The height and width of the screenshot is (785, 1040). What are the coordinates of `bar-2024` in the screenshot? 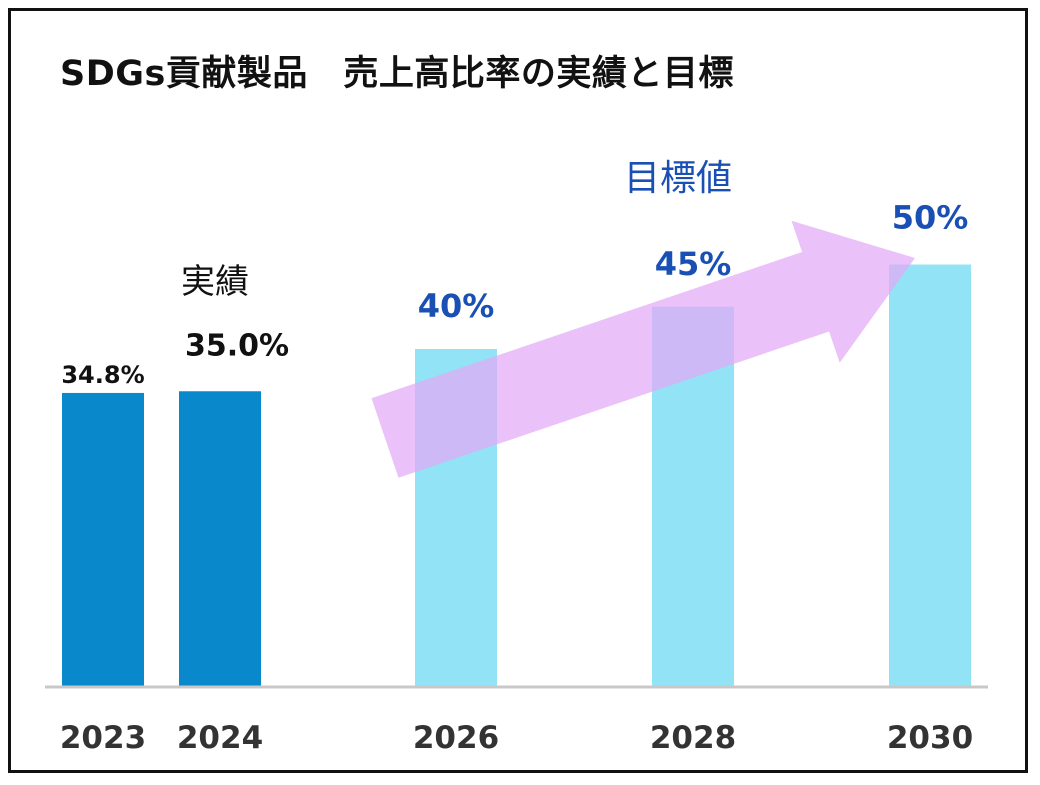 It's located at (220, 539).